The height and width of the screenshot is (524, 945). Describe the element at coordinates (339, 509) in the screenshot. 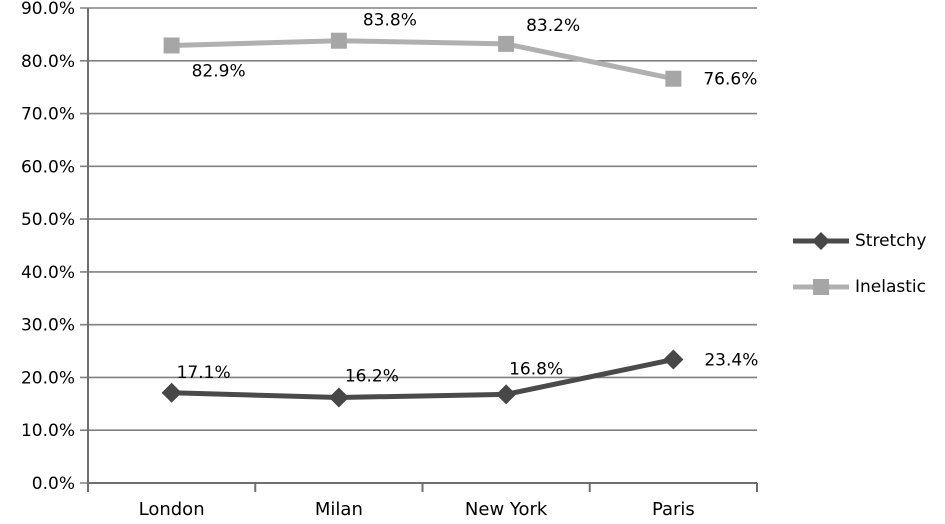

I see `x-category-label: Milan` at that location.